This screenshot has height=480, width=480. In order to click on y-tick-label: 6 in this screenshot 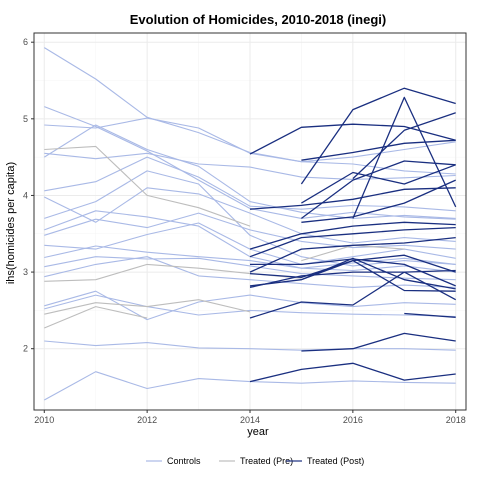, I will do `click(25, 42)`.